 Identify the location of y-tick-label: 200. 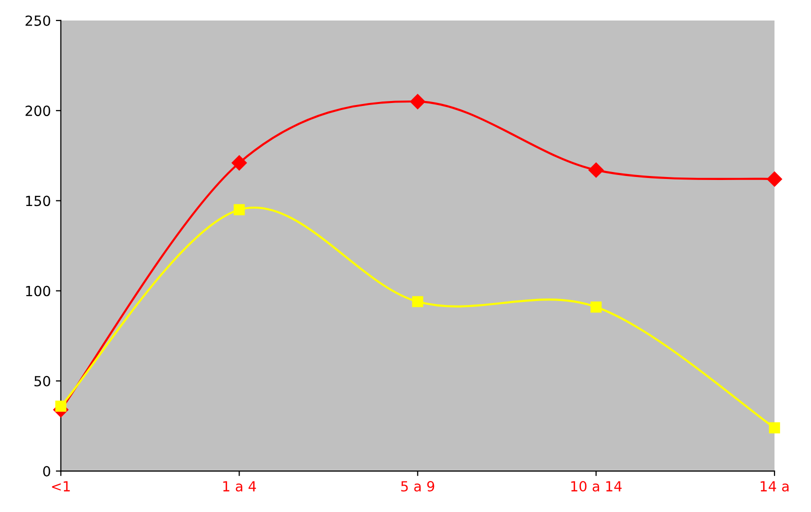
(38, 111).